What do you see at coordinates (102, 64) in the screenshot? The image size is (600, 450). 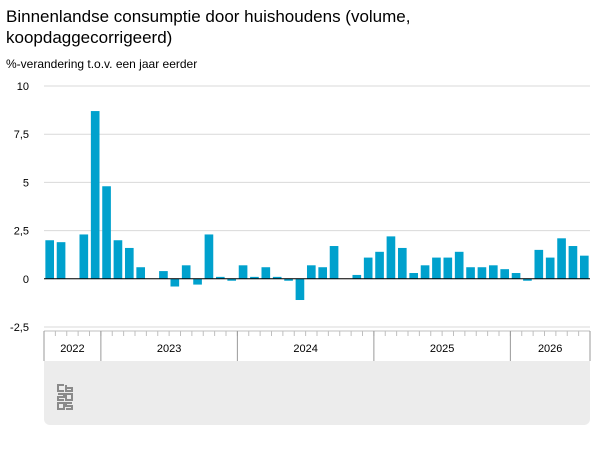 I see `y-axis-label: %-verandering t.o.v. een jaar eerder` at bounding box center [102, 64].